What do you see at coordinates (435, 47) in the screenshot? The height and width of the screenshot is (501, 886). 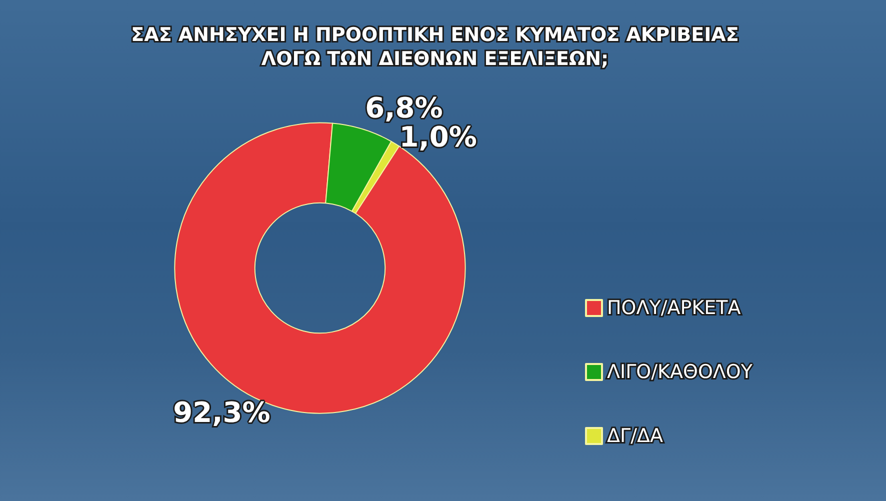 I see `chart-title: ΣΑΣ ΑΝΗΣΥΧΕΙ Η ΠΡΟΟΠΤΙΚΗ ΕΝΟΣ ΚΥΜΑΤΟΣ ΑΚΡΙΒΕΙΑΣ ΛΟΓΩ ΤΩΝ ΔΙΕΘΝΩΝ ΕΞΕΛΙΞΕΩΝ;` at bounding box center [435, 47].